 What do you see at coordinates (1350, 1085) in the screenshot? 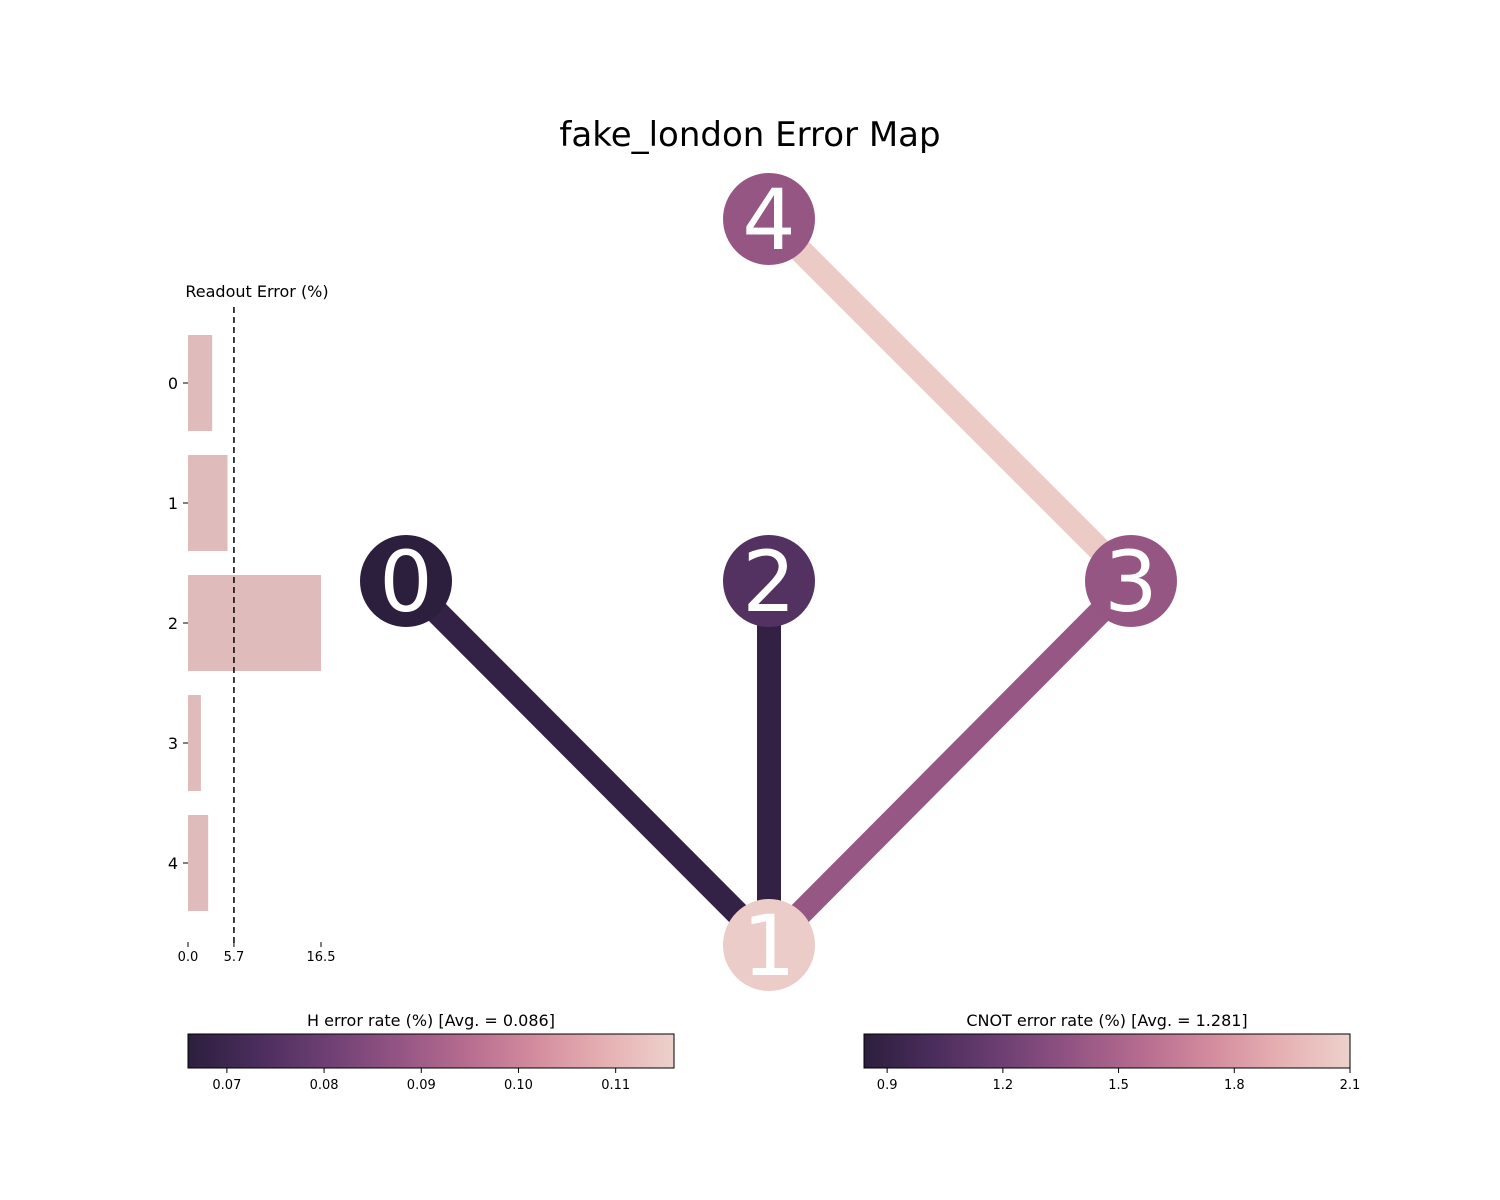
I see `colorbar-tick-label: 2.1` at bounding box center [1350, 1085].